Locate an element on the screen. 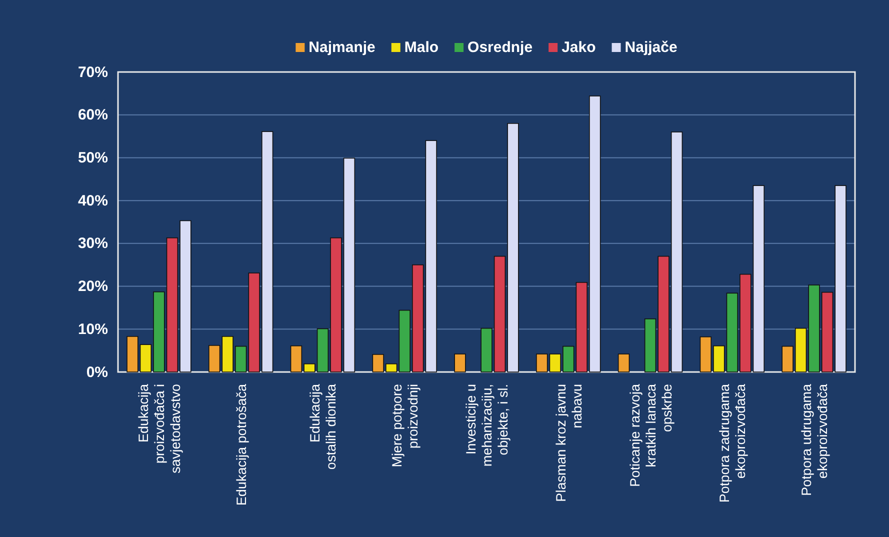  y-tick-label: 70% is located at coordinates (93, 72).